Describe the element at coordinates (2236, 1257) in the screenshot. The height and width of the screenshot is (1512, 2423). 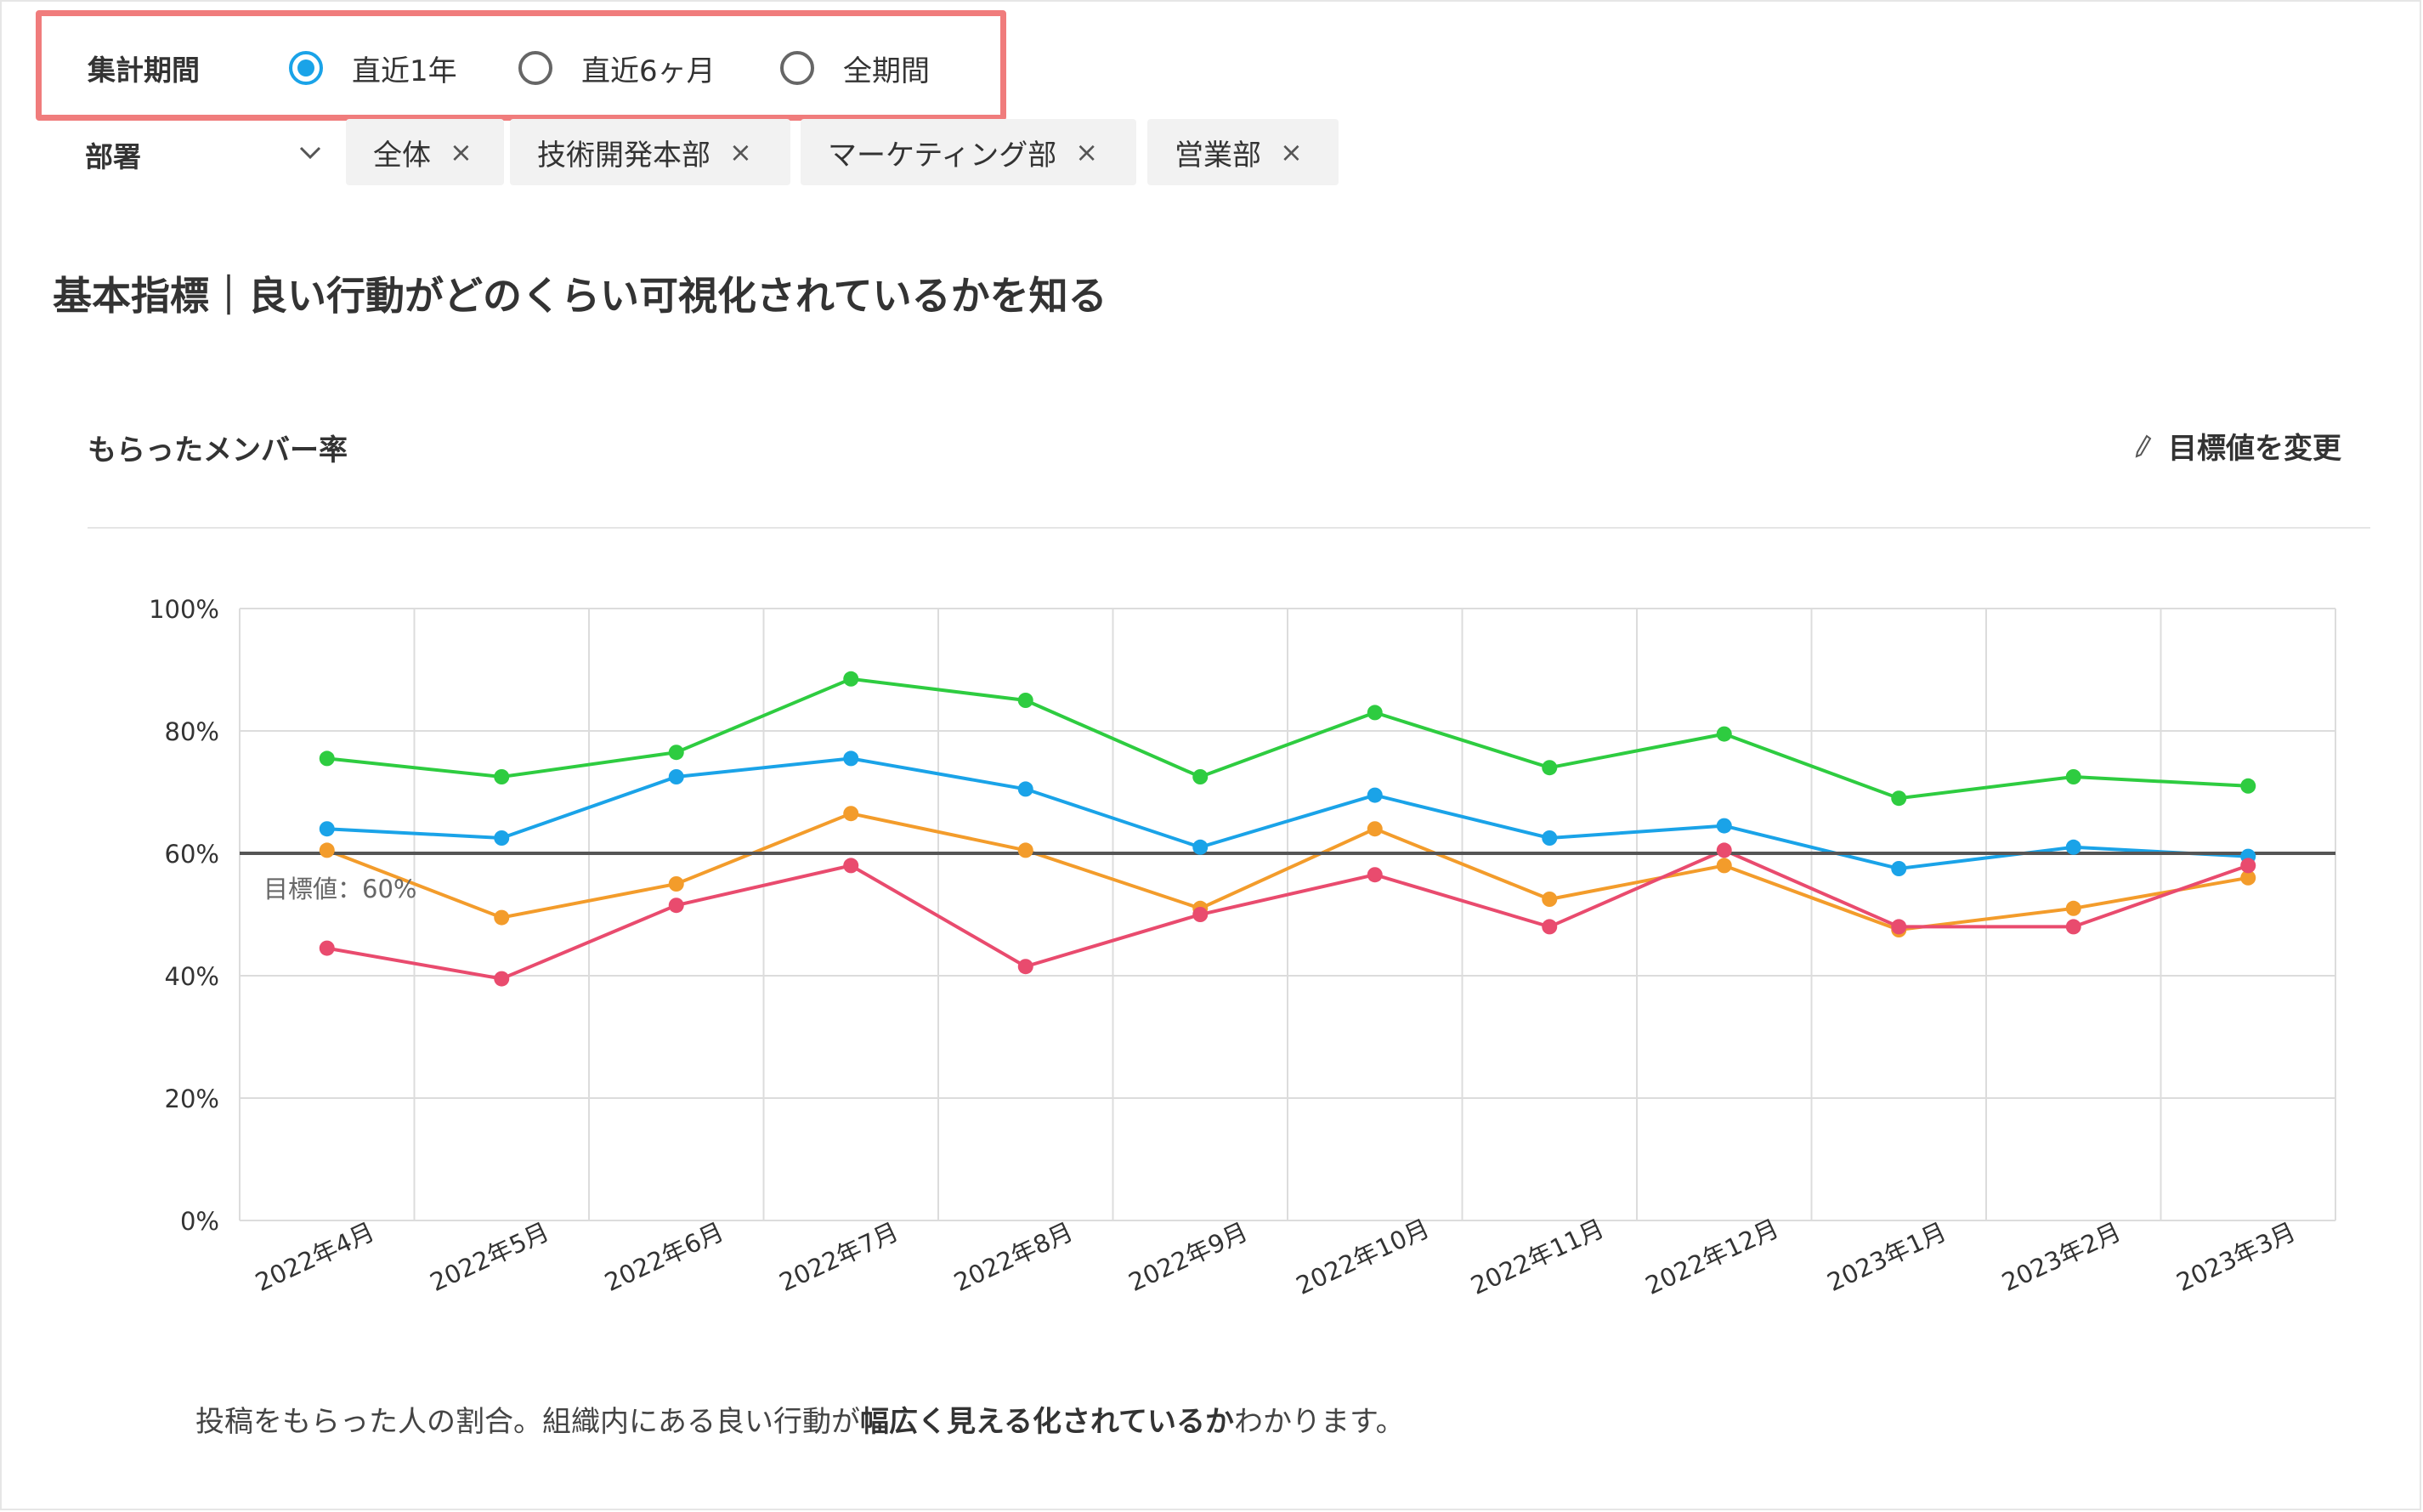
I see `x-tick-label: 2023年3月` at that location.